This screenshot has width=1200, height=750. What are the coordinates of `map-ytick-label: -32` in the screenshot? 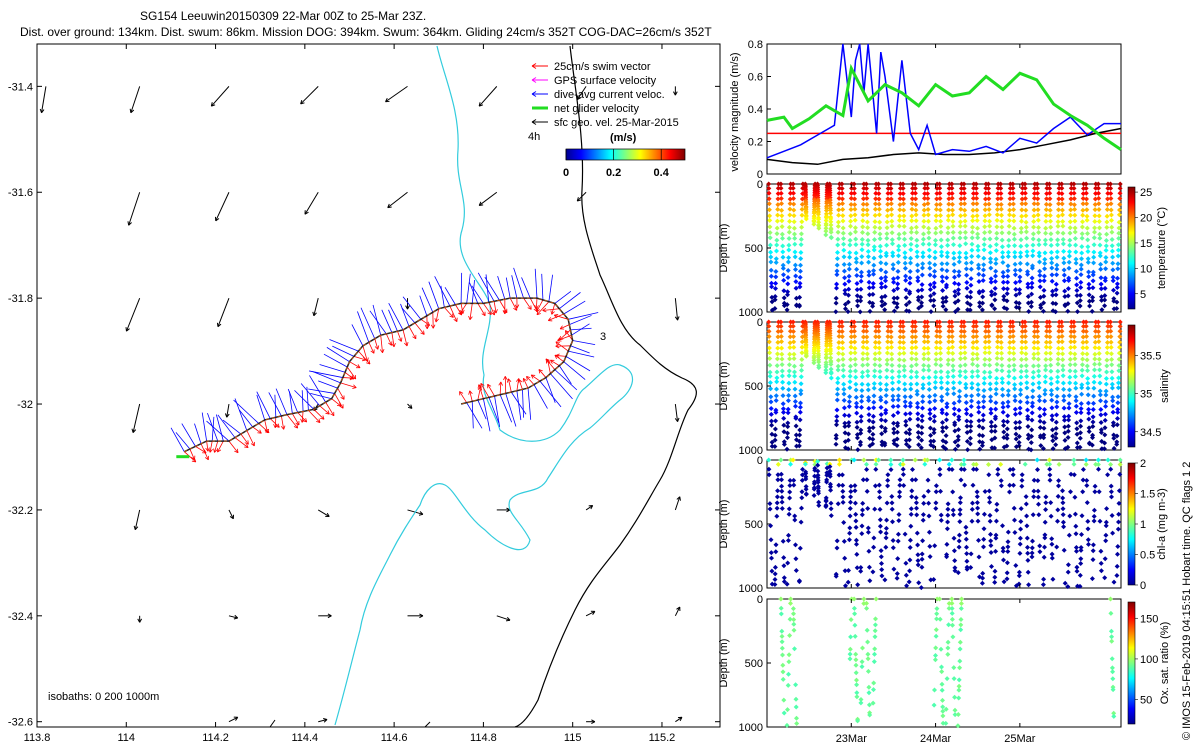 It's located at (25, 405).